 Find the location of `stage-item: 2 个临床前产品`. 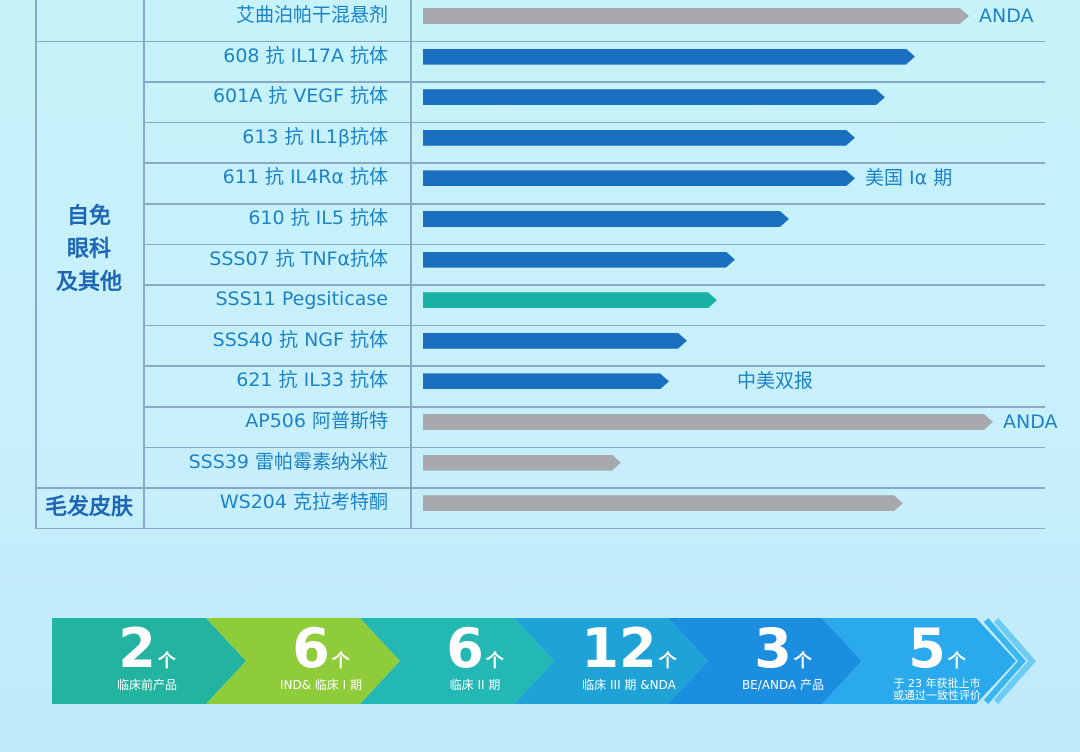

stage-item: 2 个临床前产品 is located at coordinates (147, 657).